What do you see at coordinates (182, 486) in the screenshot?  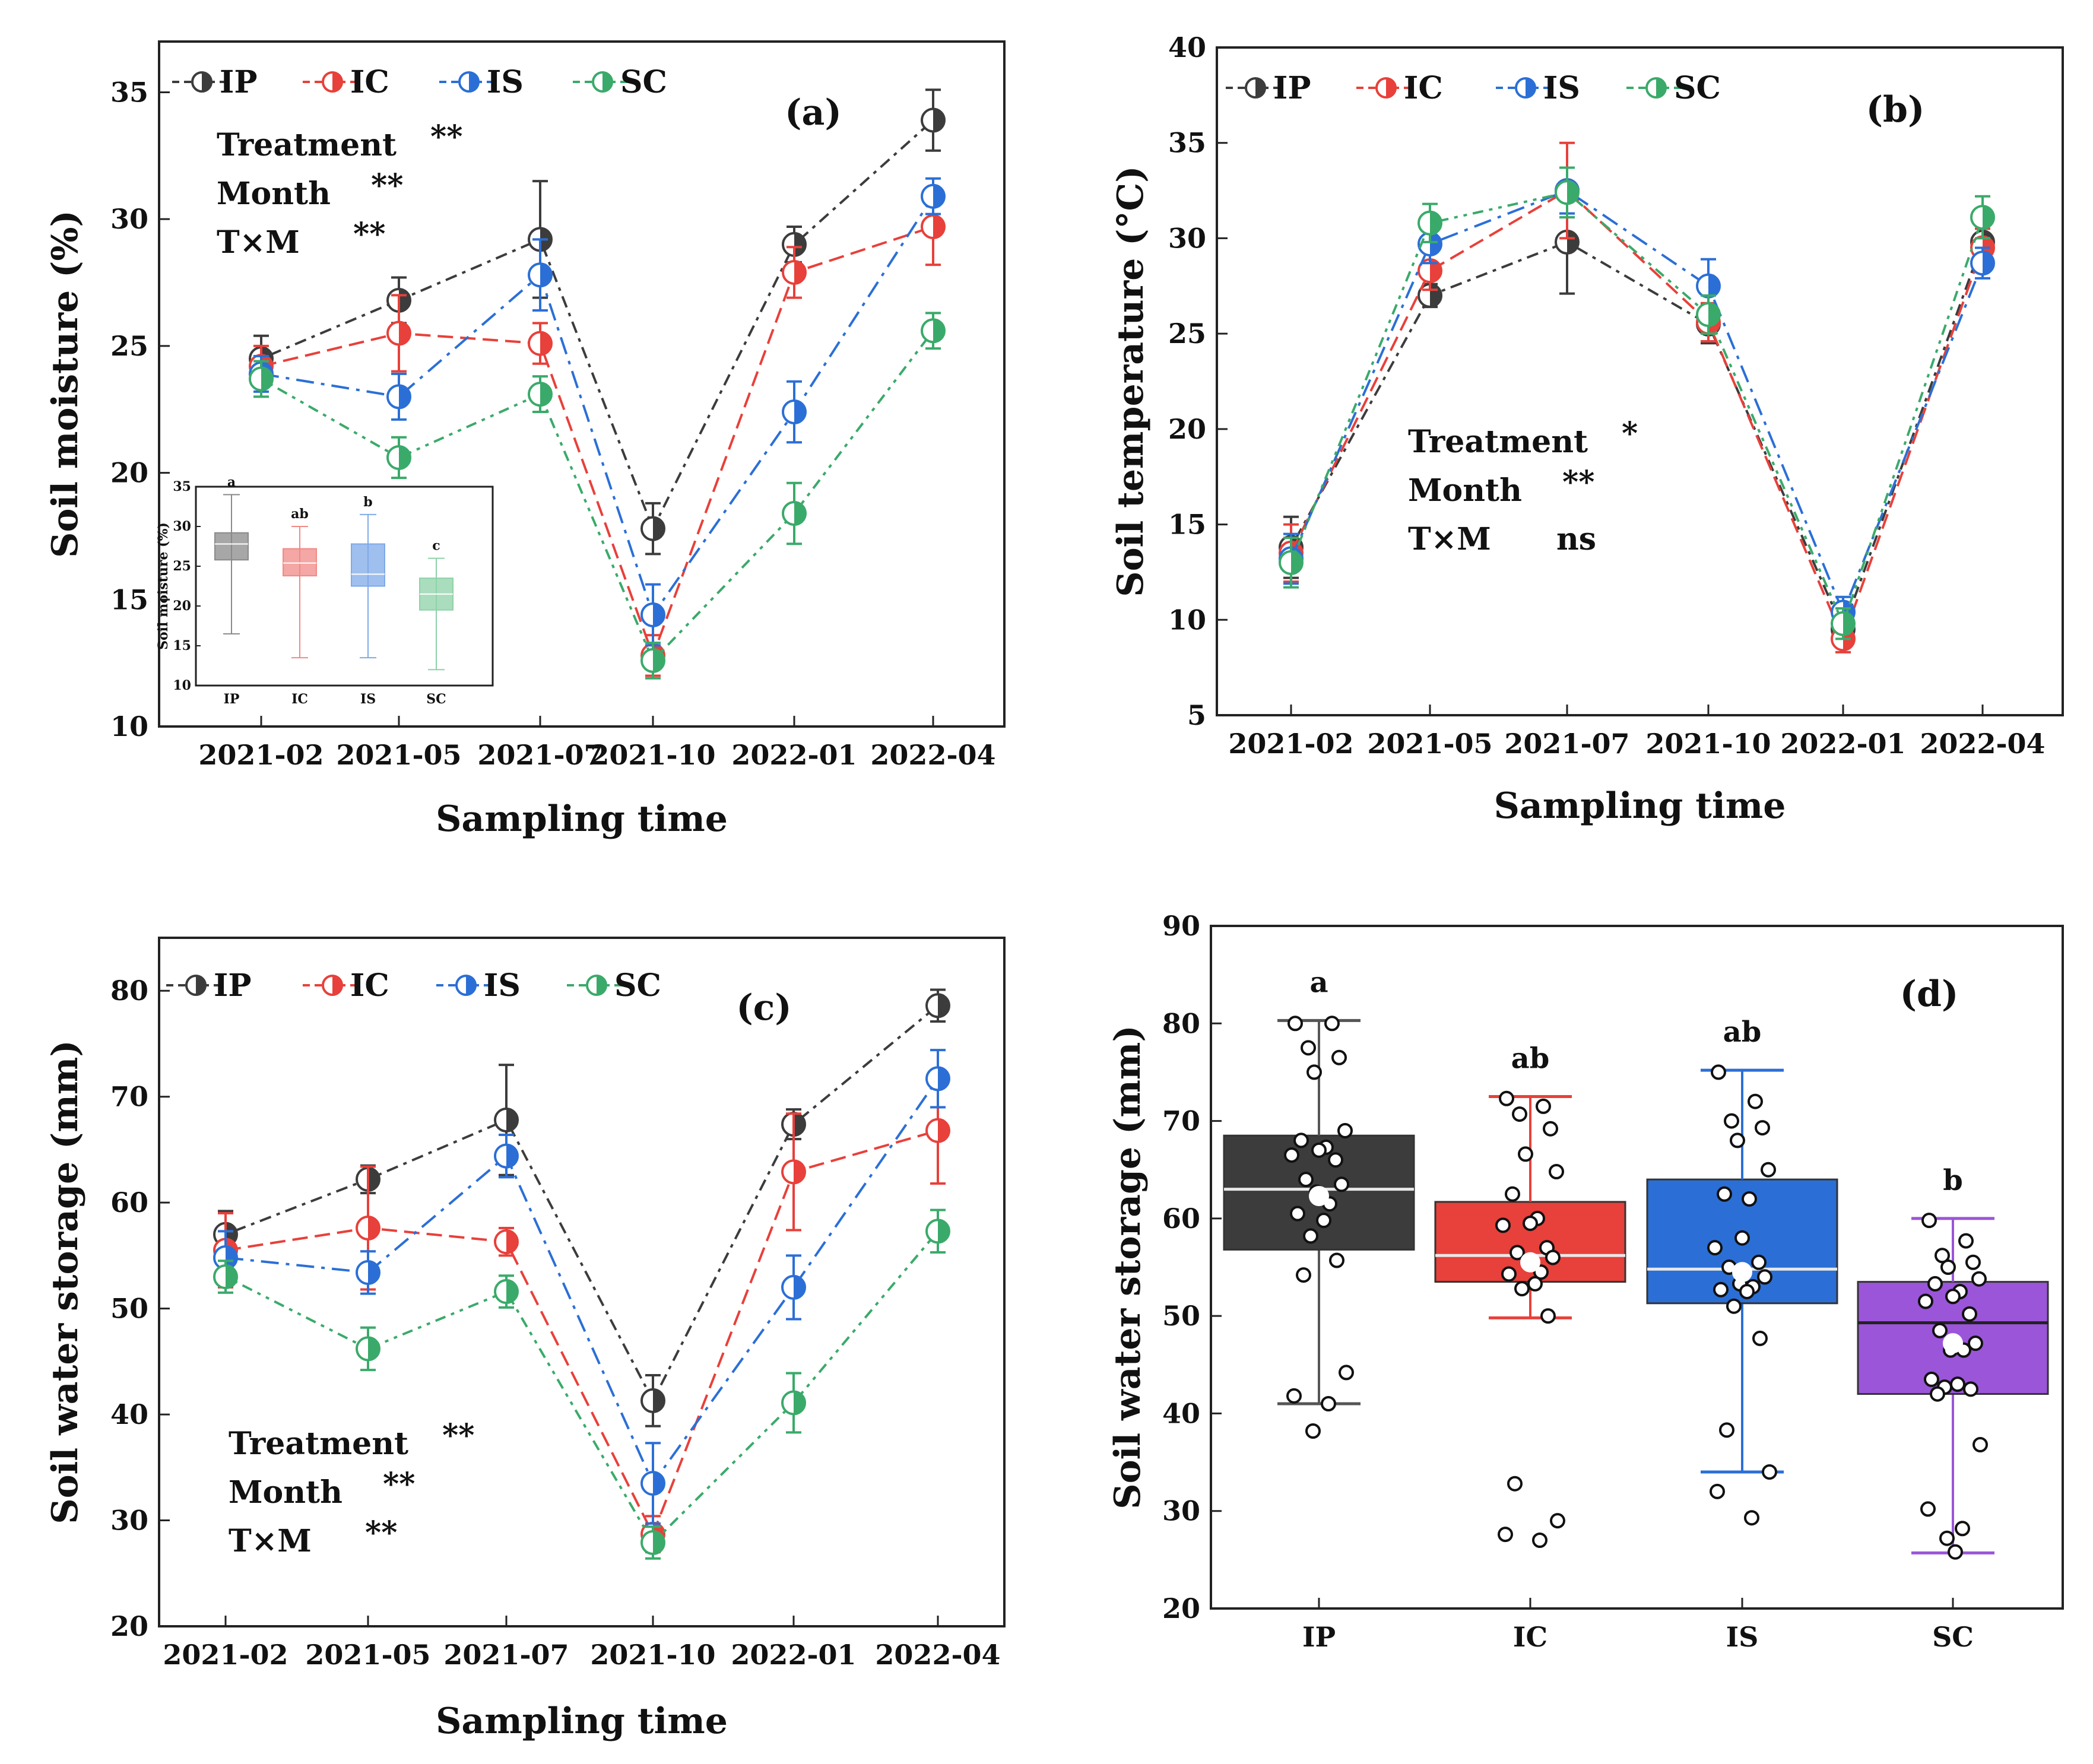 I see `inset-y-tick-label: 35` at bounding box center [182, 486].